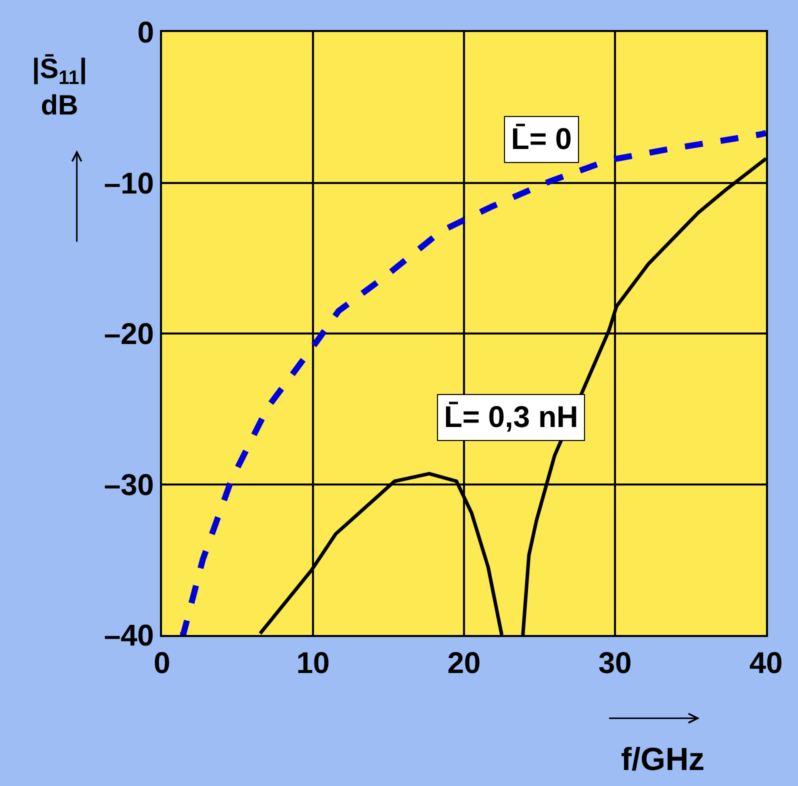 This screenshot has width=798, height=786. Describe the element at coordinates (511, 417) in the screenshot. I see `series-label: L̄= 0,3 nH` at that location.